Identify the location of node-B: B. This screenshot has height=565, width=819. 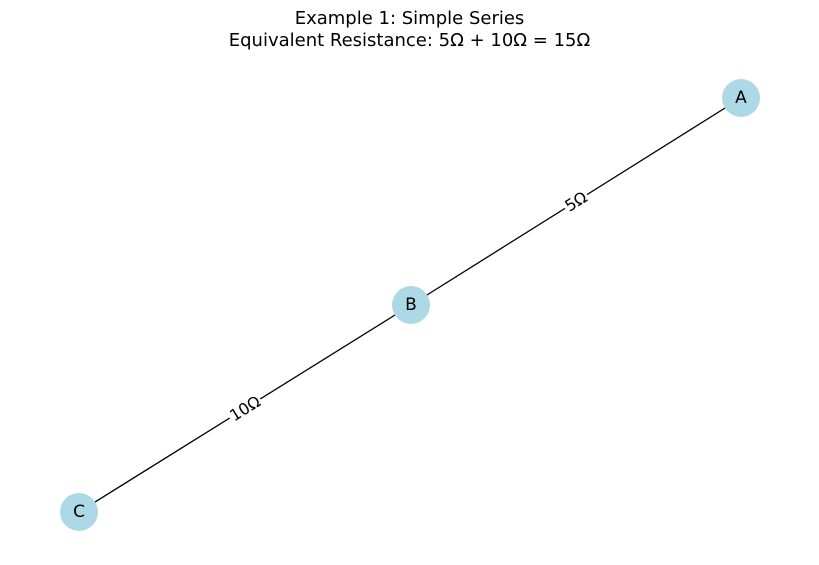
(411, 305).